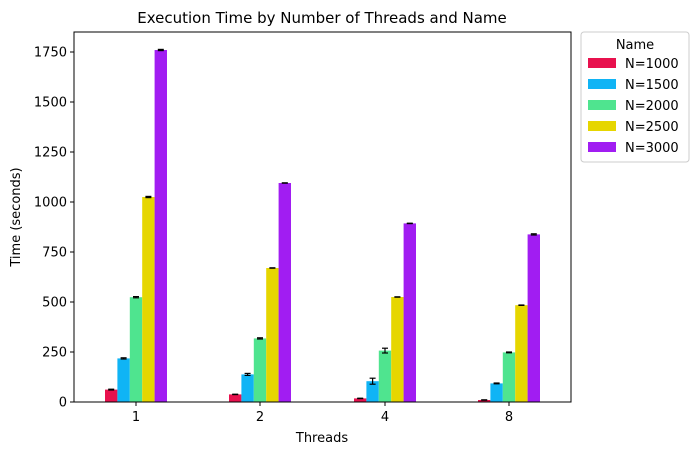 The image size is (697, 455). Describe the element at coordinates (50, 203) in the screenshot. I see `y-tick-label: 1000` at that location.